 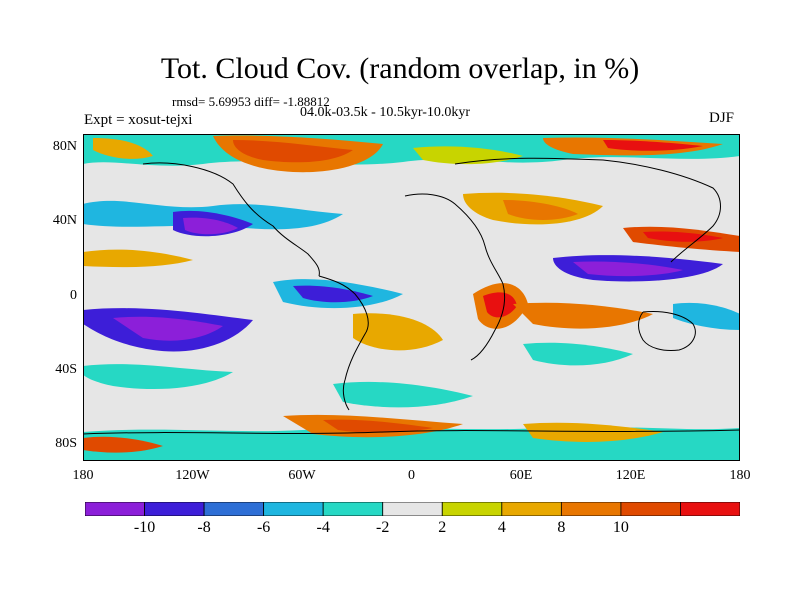 What do you see at coordinates (251, 101) in the screenshot?
I see `rmsd-diff-stats: rmsd= 5.69953 diff= -1.88812` at bounding box center [251, 101].